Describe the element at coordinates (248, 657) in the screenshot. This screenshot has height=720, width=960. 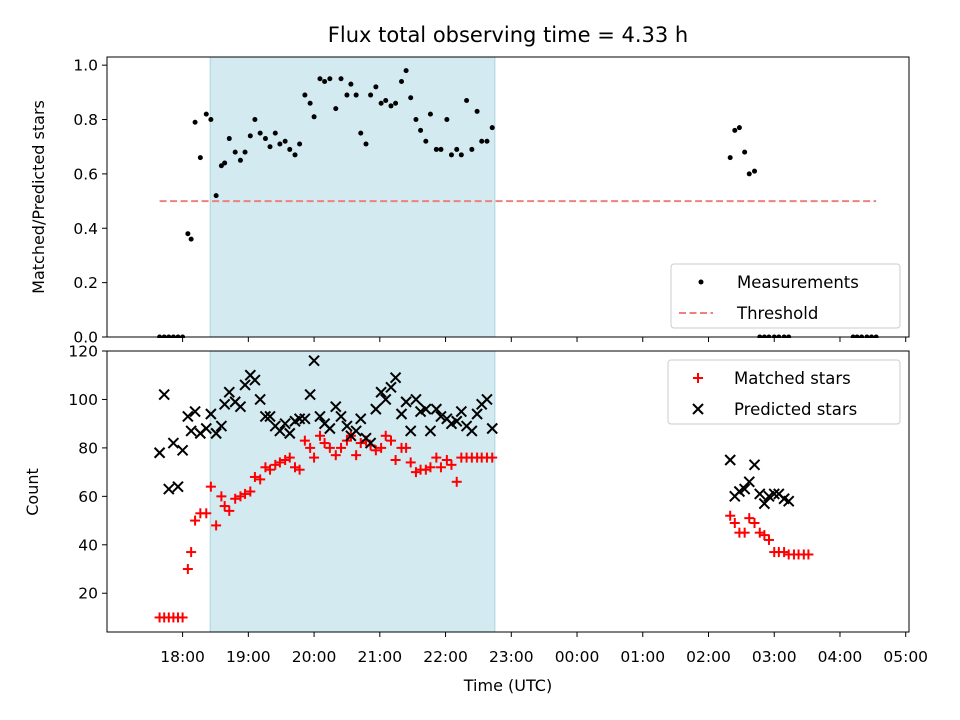
I see `x-tick-label: 19:00` at that location.